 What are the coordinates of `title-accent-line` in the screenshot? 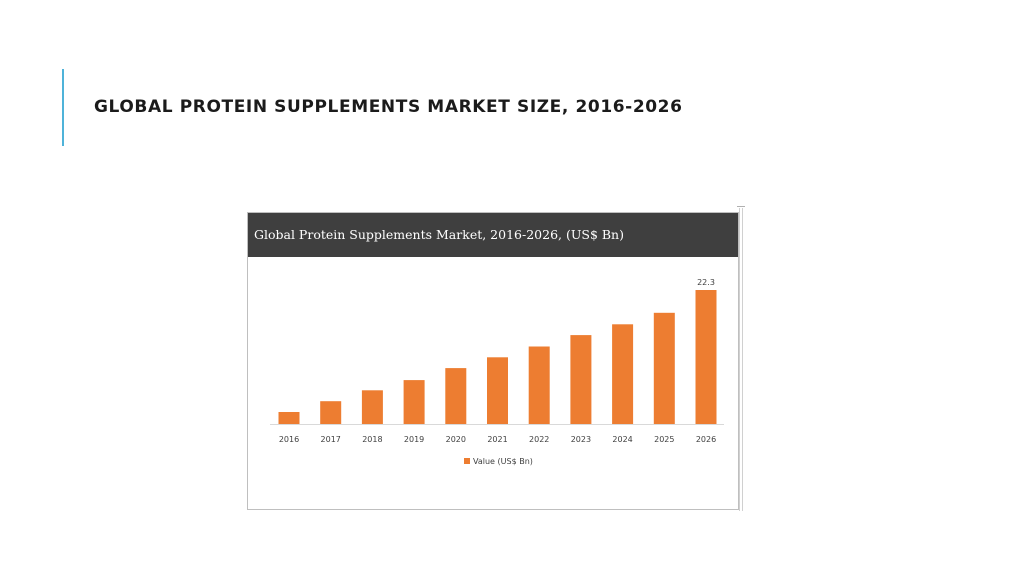 It's located at (63, 107).